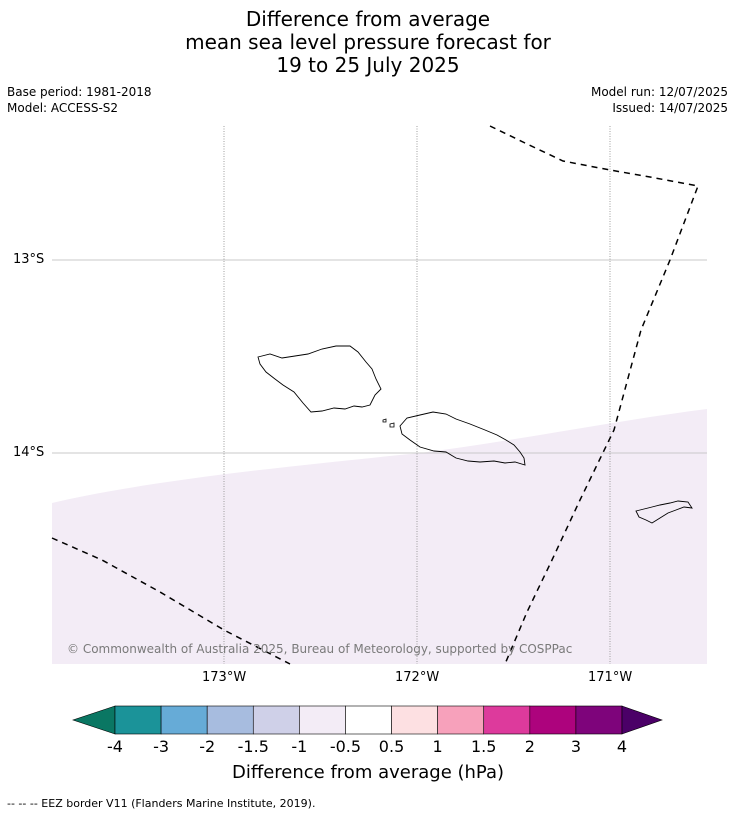  I want to click on tutuila-island, so click(664, 512).